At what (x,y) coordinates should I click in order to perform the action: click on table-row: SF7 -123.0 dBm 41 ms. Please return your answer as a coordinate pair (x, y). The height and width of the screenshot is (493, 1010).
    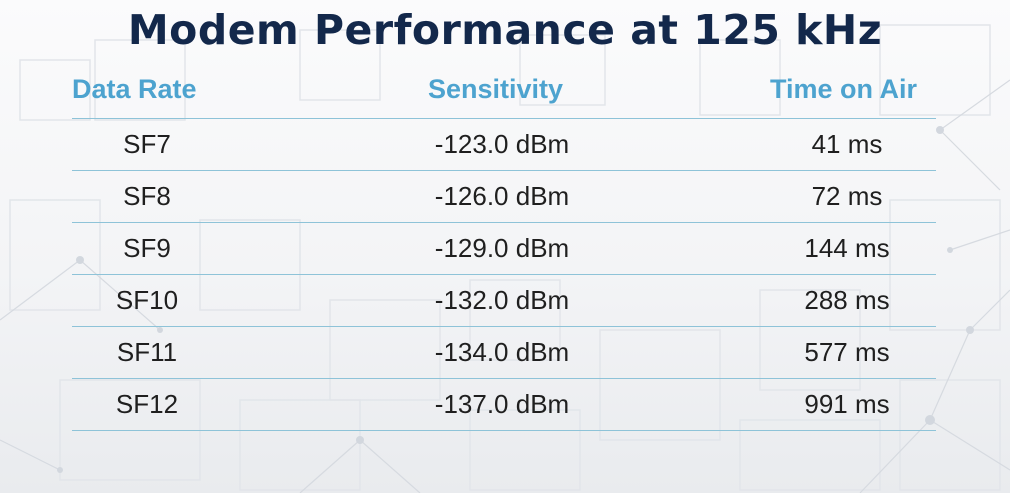
    Looking at the image, I should click on (504, 144).